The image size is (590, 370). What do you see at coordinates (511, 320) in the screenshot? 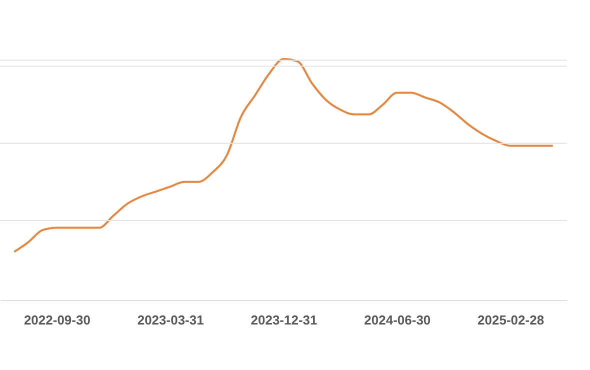
I see `x-tick-label: 2025-02-28` at bounding box center [511, 320].